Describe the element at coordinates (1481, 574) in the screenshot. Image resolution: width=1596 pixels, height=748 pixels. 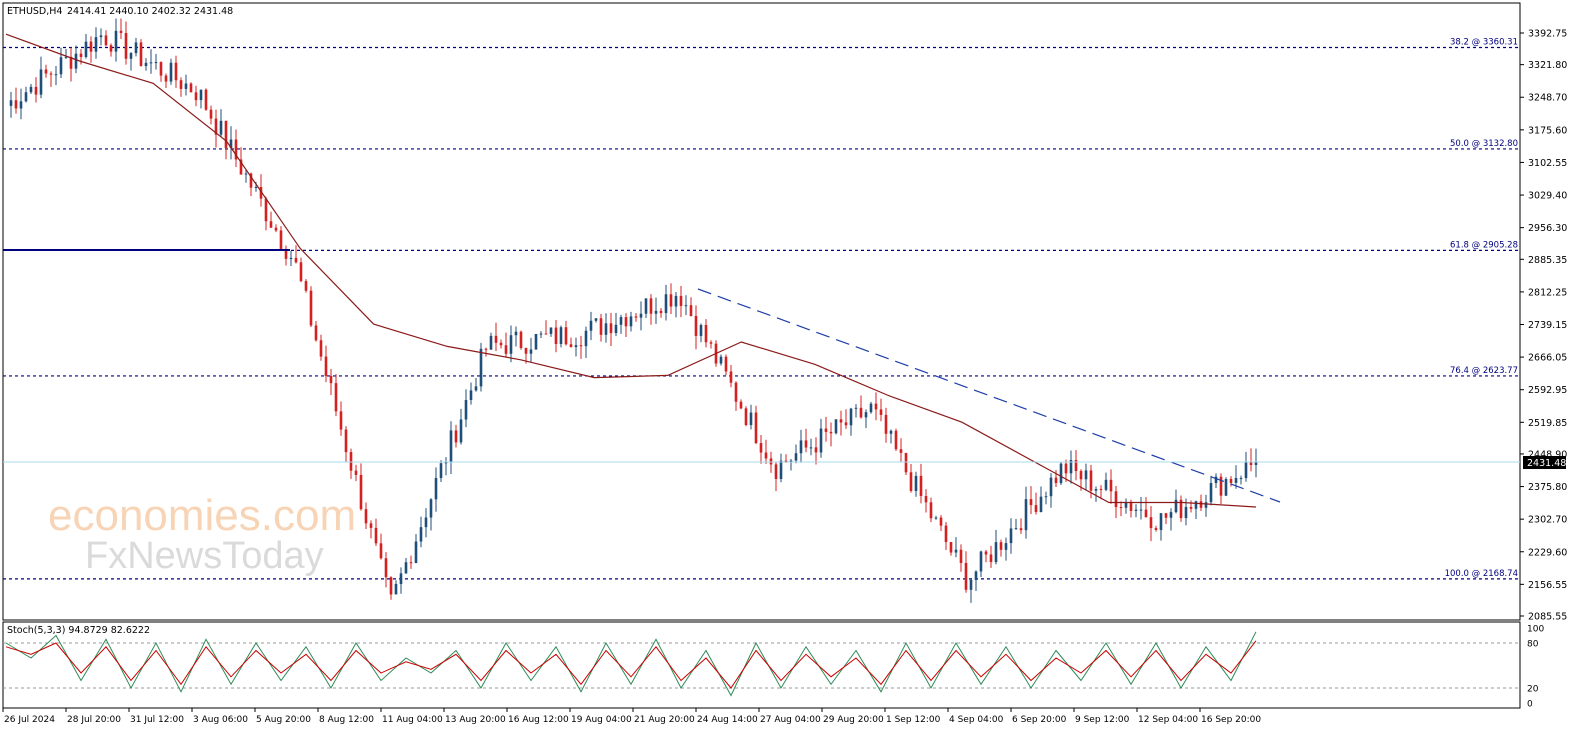
I see `fib-level-label: 100.0 @ 2168.74` at that location.